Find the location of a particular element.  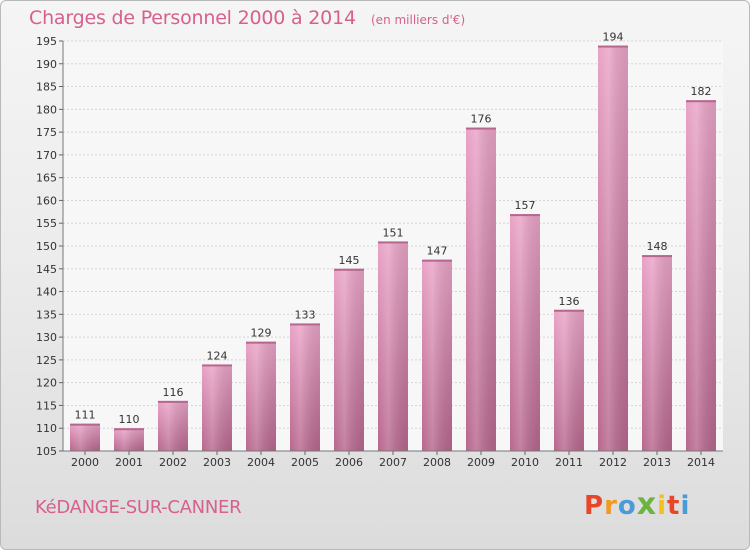

value-label: 136 is located at coordinates (569, 301).